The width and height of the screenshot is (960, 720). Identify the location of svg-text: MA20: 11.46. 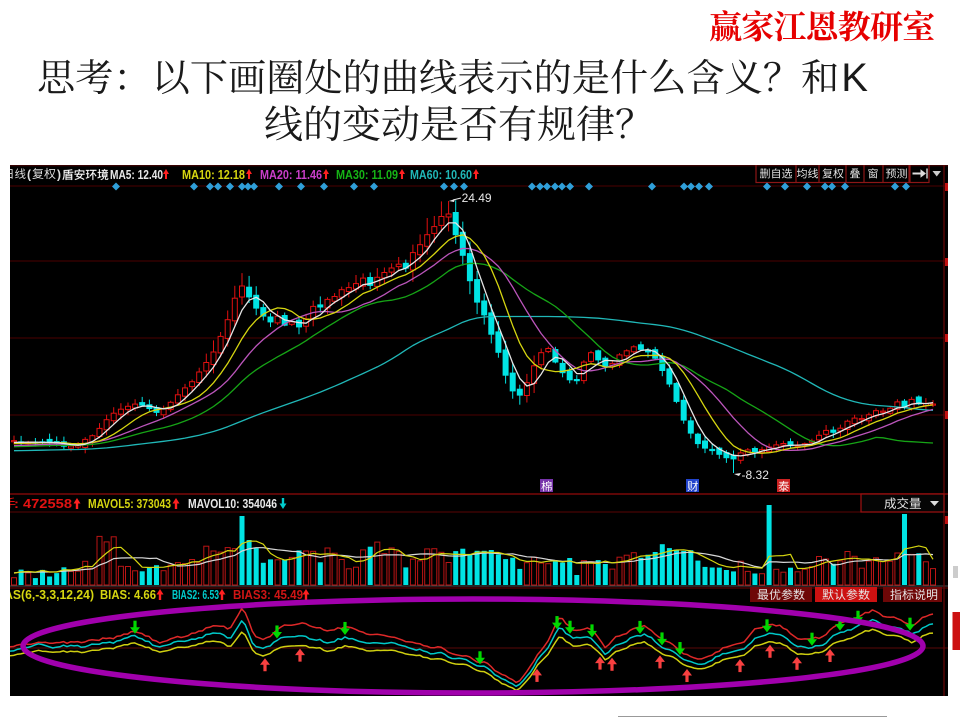
(291, 175).